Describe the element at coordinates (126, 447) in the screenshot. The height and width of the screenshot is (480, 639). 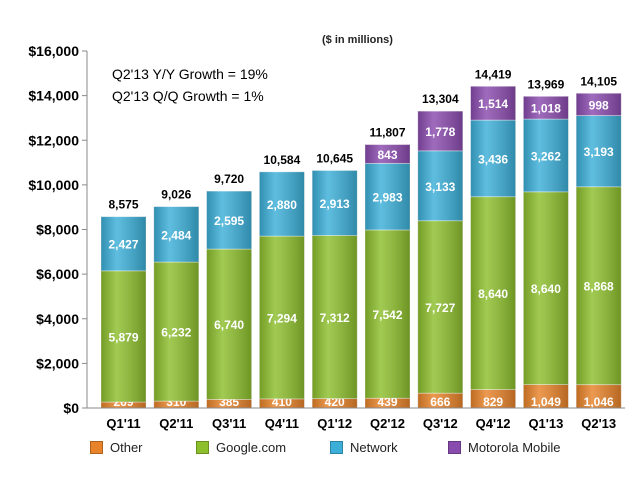
I see `legend-label-other: Other` at that location.